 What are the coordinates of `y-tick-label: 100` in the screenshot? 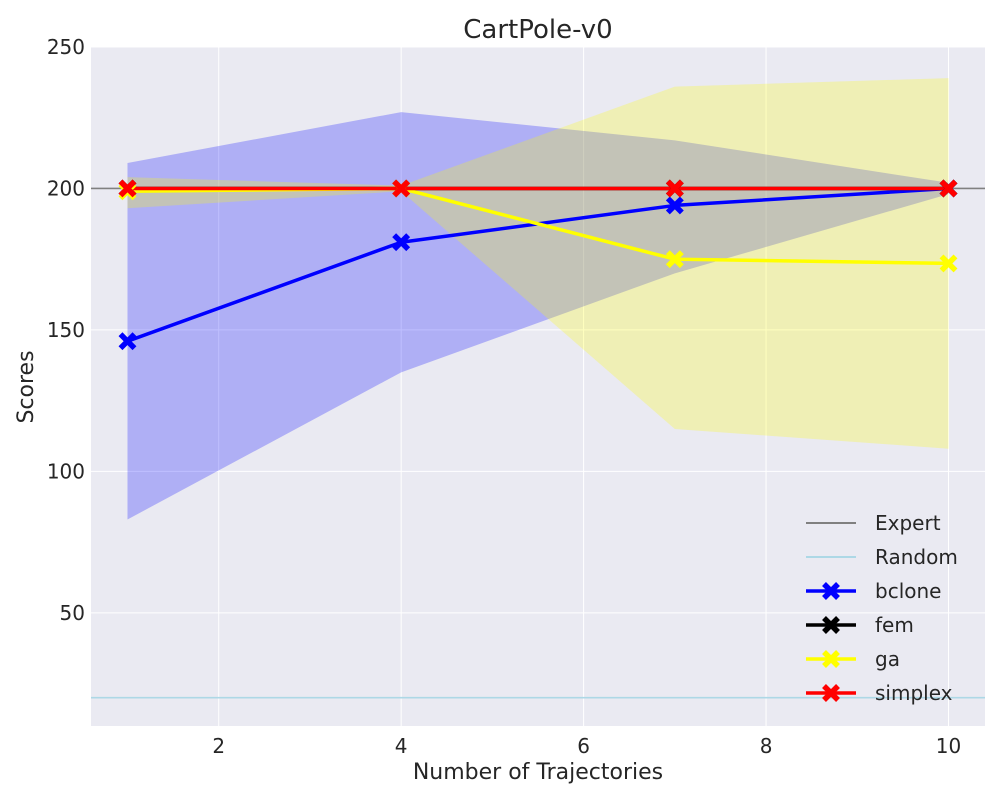 It's located at (66, 471).